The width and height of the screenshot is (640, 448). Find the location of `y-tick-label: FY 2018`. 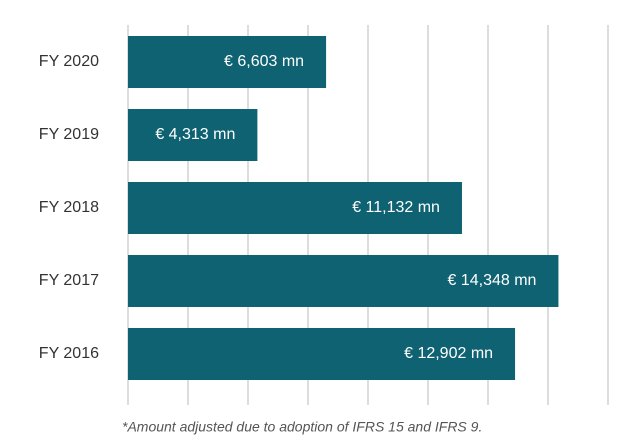

y-tick-label: FY 2018 is located at coordinates (69, 207).